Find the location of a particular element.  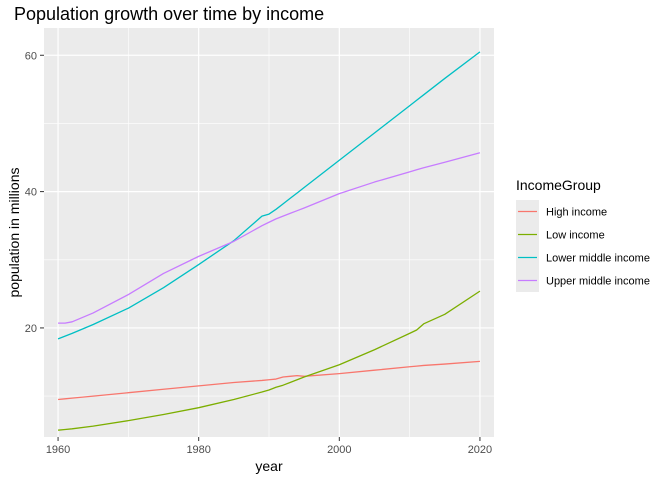

legend-item-lower-middle-income: Lower middle income is located at coordinates (583, 257).